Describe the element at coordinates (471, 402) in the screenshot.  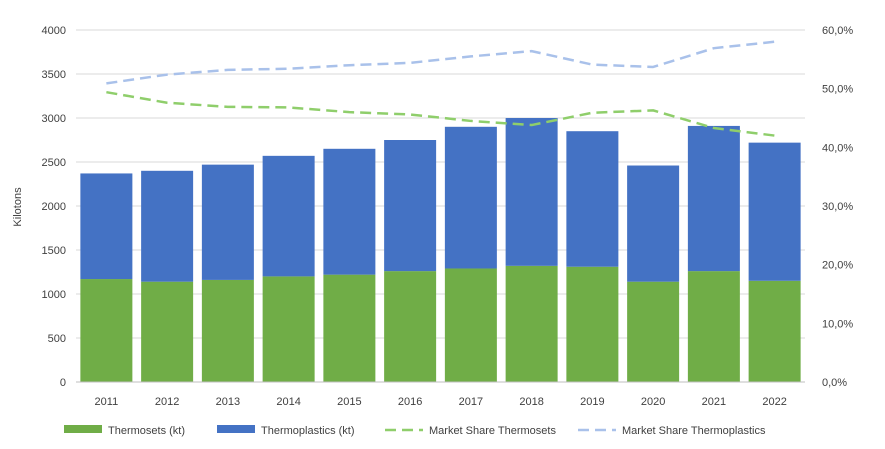
I see `x-tick-label: 2017` at that location.